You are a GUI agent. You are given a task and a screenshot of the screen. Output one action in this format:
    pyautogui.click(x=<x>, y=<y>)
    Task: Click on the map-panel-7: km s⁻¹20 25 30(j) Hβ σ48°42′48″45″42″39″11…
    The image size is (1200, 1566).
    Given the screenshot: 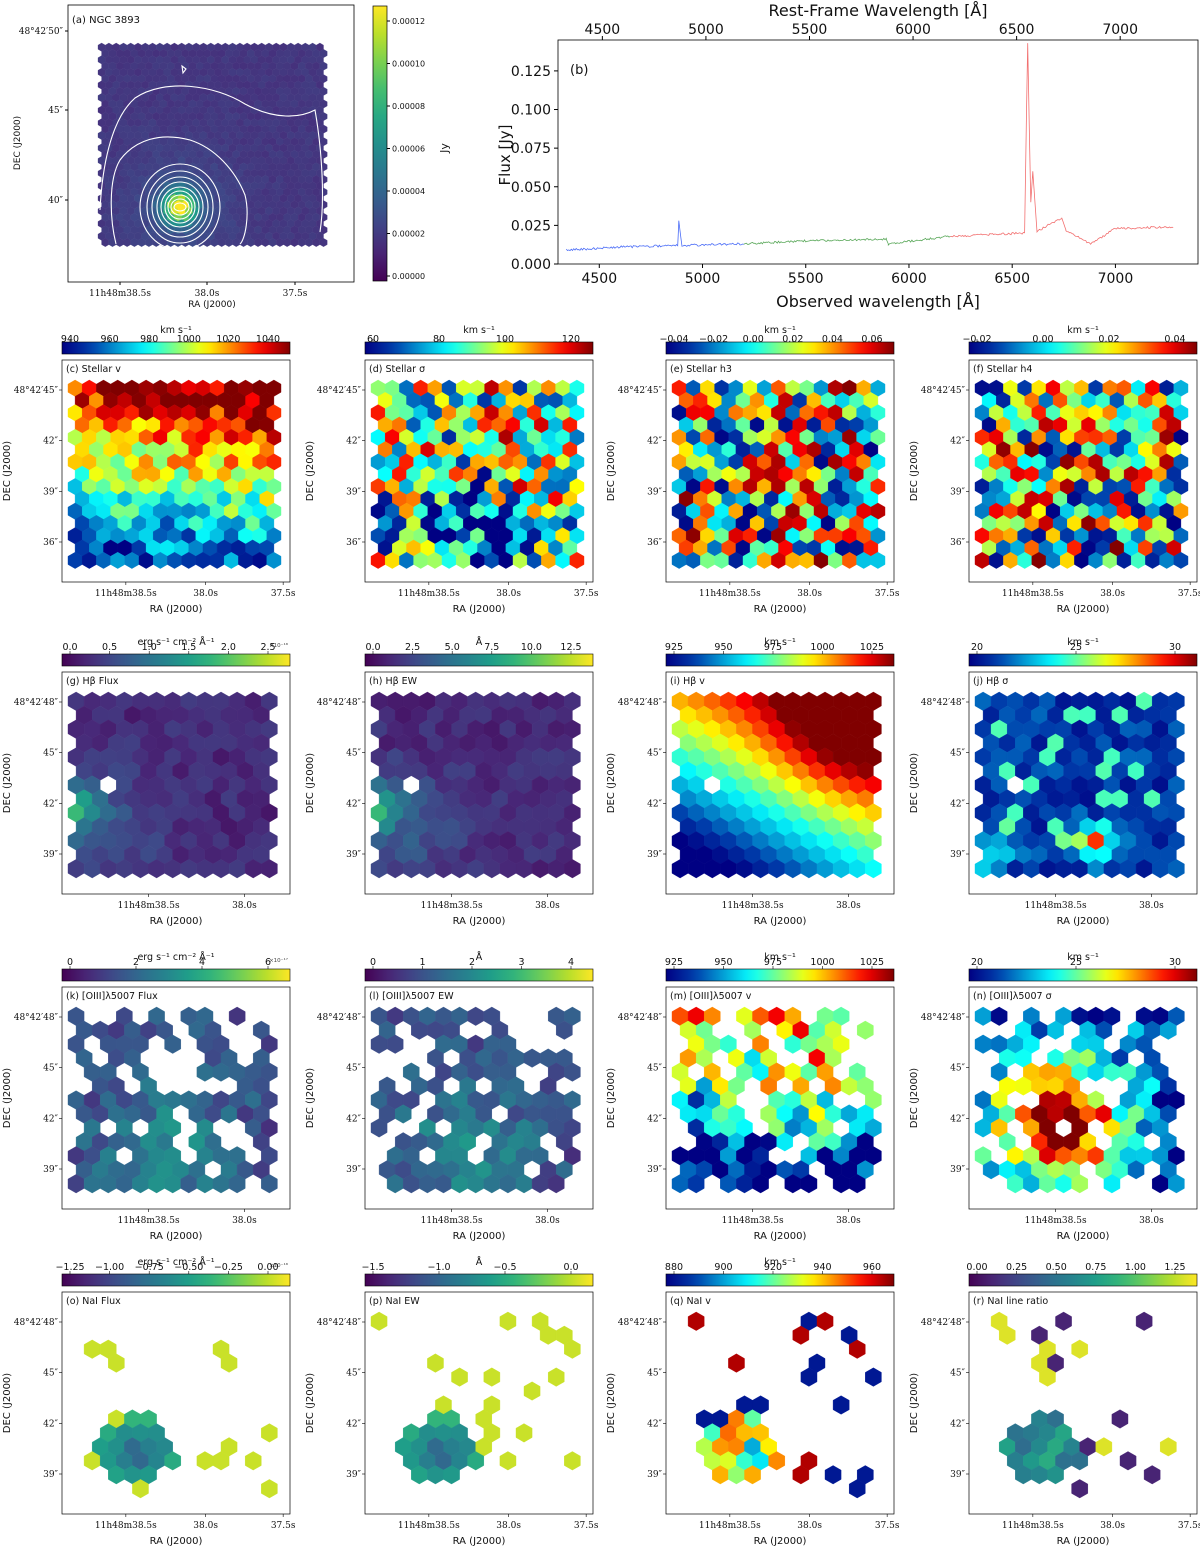 What is the action you would take?
    pyautogui.click(x=1053, y=782)
    